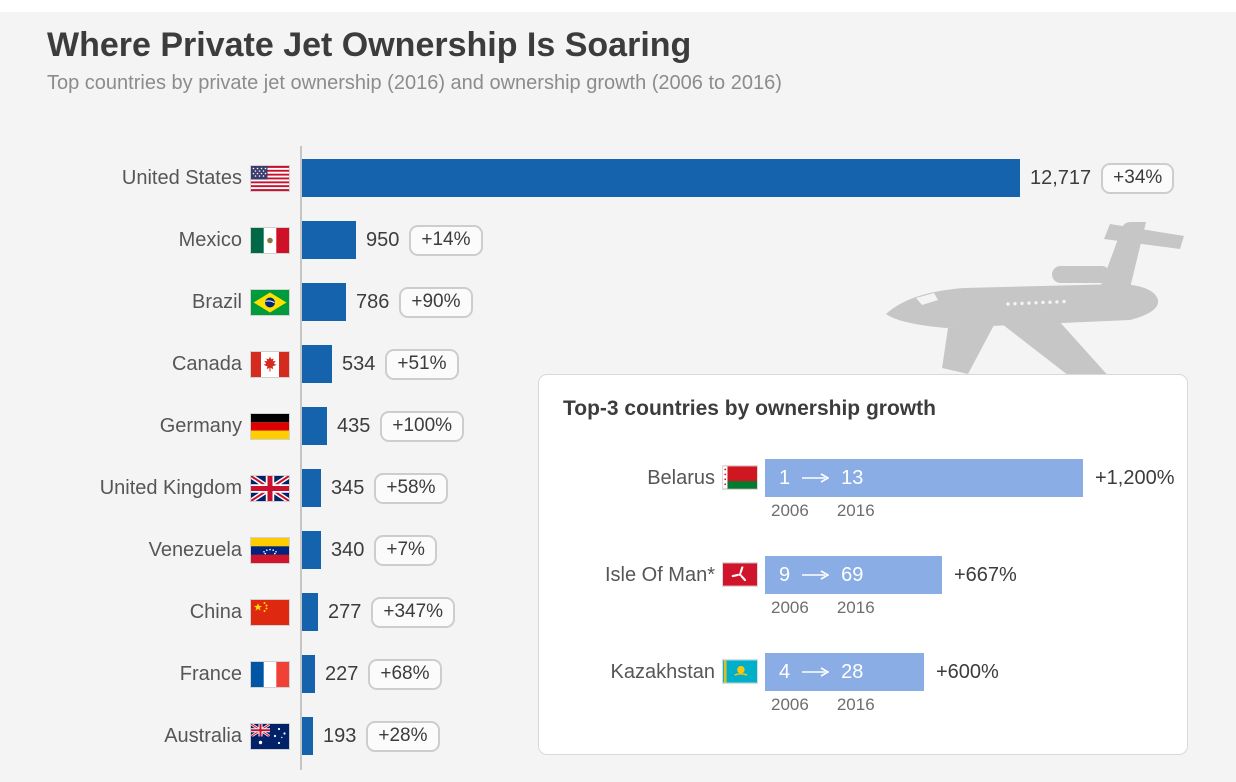  What do you see at coordinates (618, 550) in the screenshot?
I see `bar-row-venezuela: Venezuela 340 +7%` at bounding box center [618, 550].